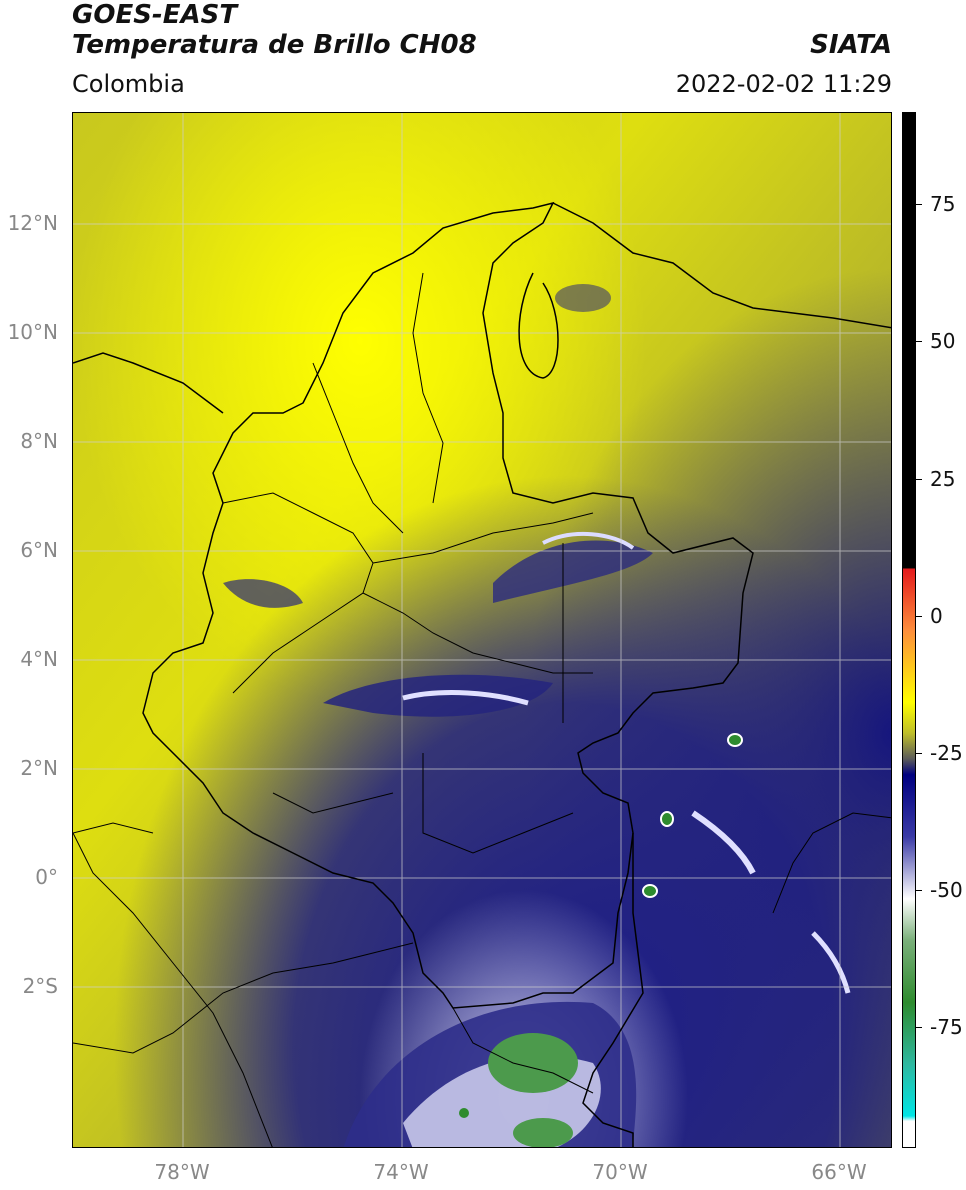 The image size is (966, 1190). I want to click on lat-label-0: 0°, so click(46, 877).